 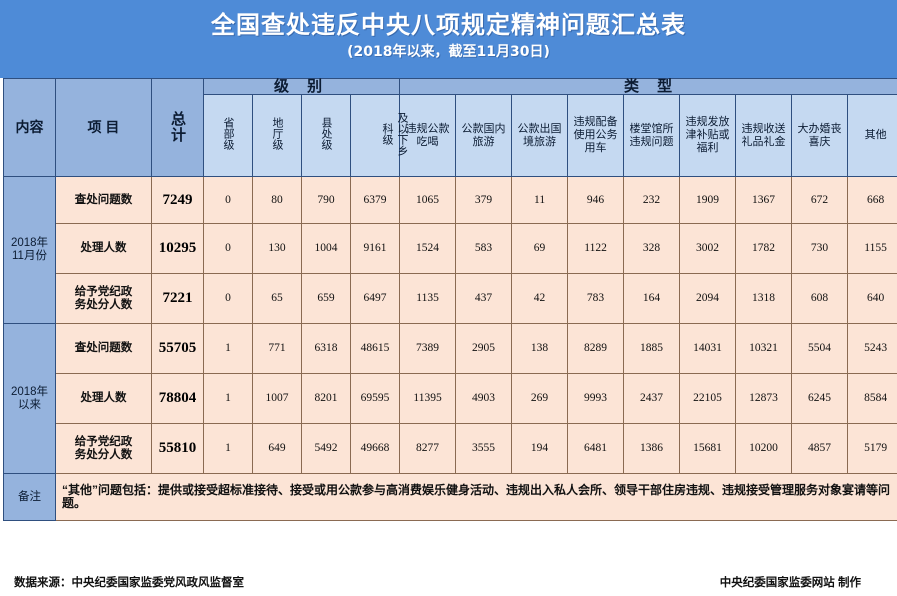 I want to click on cell-level-1: 130, so click(x=277, y=248).